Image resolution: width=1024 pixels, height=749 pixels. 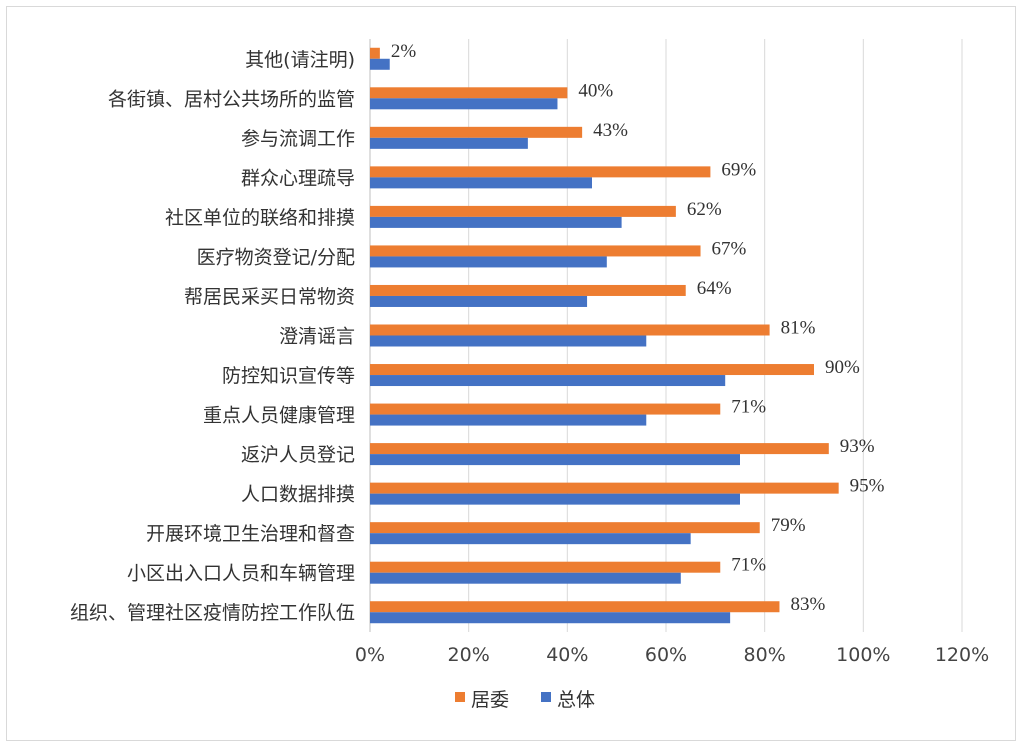 What do you see at coordinates (857, 446) in the screenshot?
I see `data-label: 93%` at bounding box center [857, 446].